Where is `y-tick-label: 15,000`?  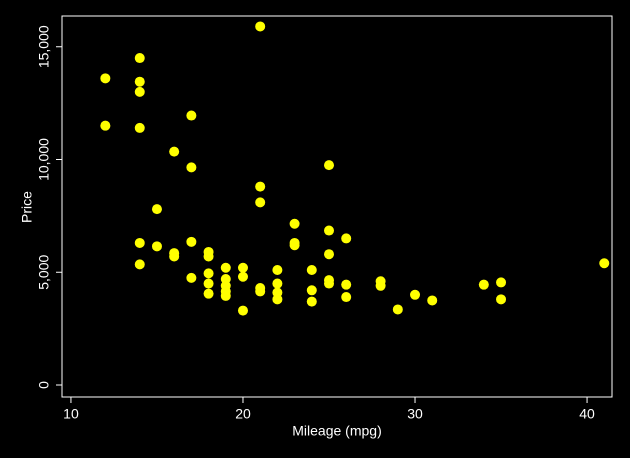
y-tick-label: 15,000 is located at coordinates (44, 46).